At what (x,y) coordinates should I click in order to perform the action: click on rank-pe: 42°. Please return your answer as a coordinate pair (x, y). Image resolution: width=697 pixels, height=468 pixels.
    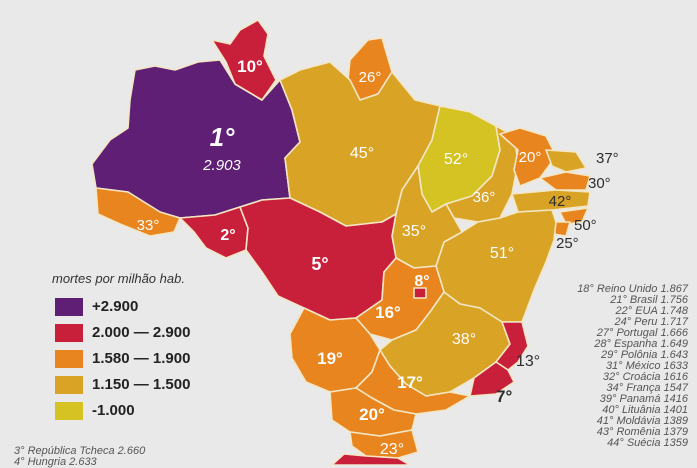
    Looking at the image, I should click on (560, 201).